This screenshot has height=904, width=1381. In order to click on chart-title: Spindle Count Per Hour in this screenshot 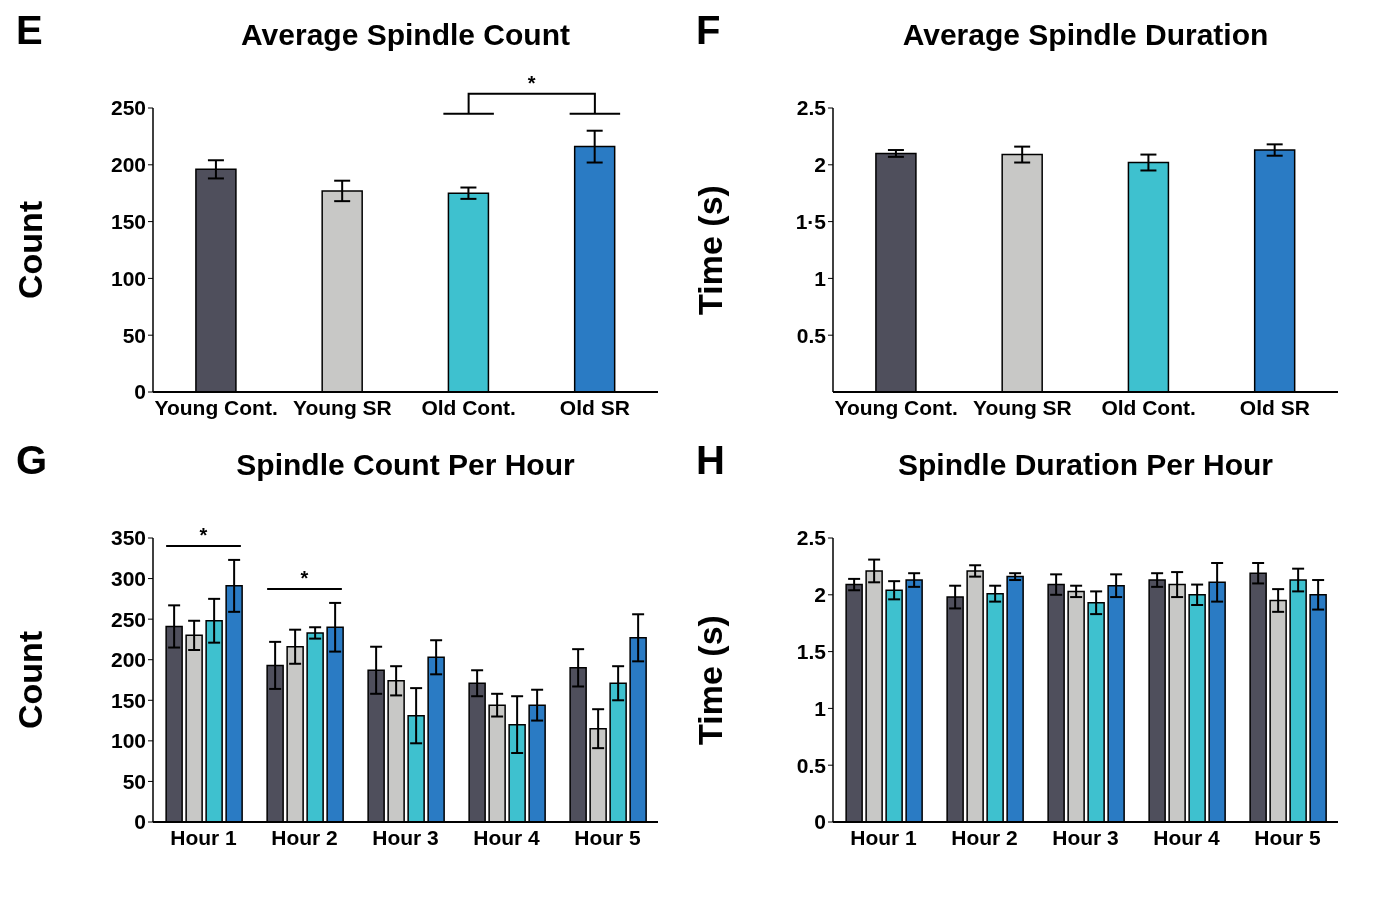, I will do `click(405, 465)`.